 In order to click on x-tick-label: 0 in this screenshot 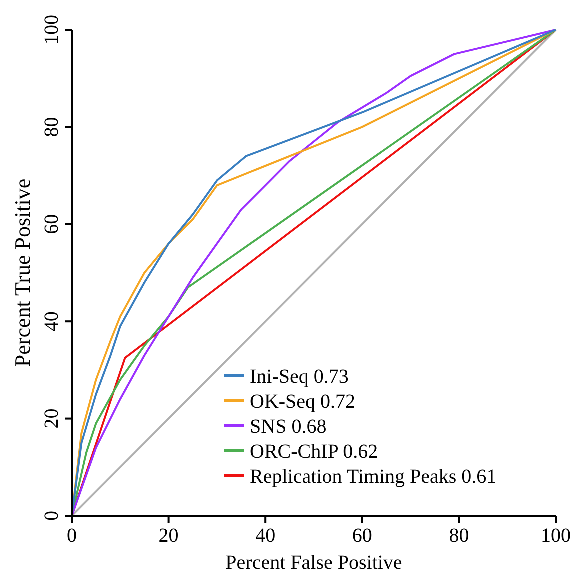, I will do `click(72, 536)`.